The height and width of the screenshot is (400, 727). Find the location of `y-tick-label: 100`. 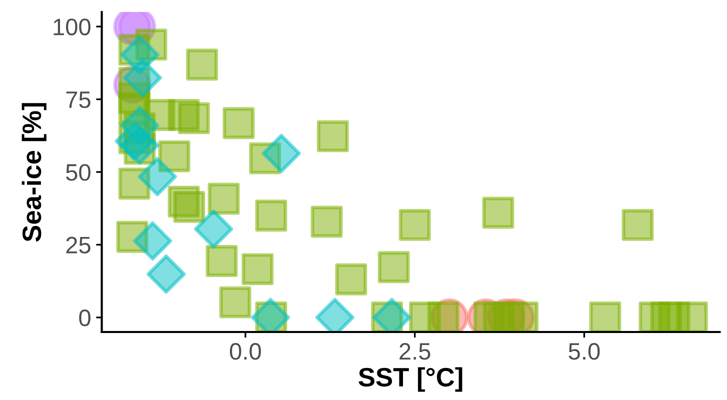

y-tick-label: 100 is located at coordinates (72, 27).